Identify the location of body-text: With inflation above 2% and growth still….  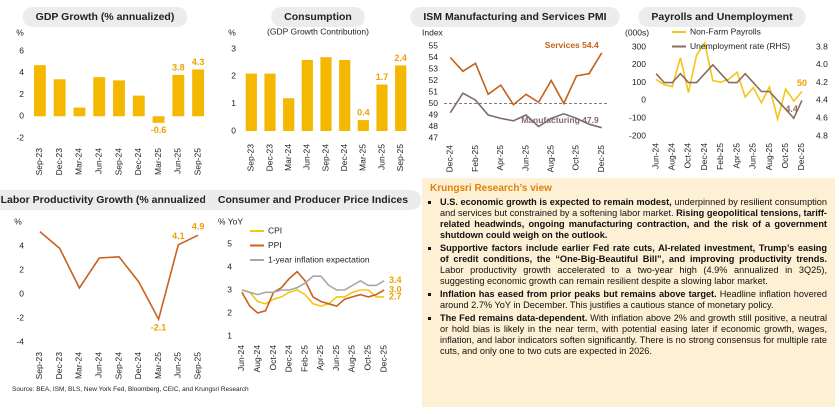
(633, 334).